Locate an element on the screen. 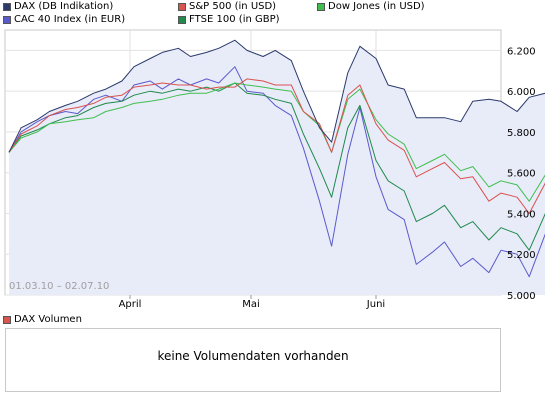  x-tick-label: Mai is located at coordinates (251, 304).